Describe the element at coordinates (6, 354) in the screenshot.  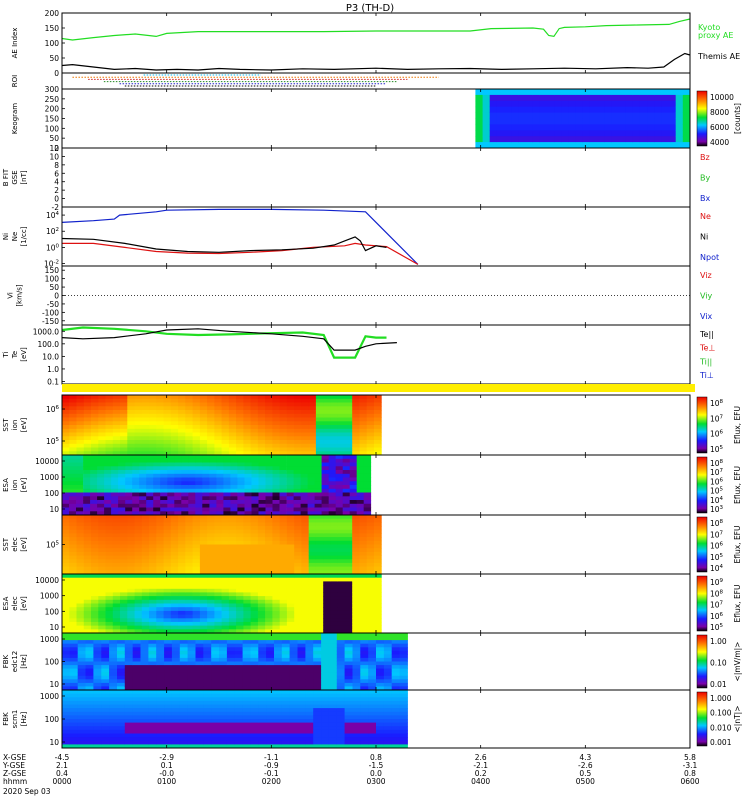
I see `temperature-ylabel-line: Ti` at that location.